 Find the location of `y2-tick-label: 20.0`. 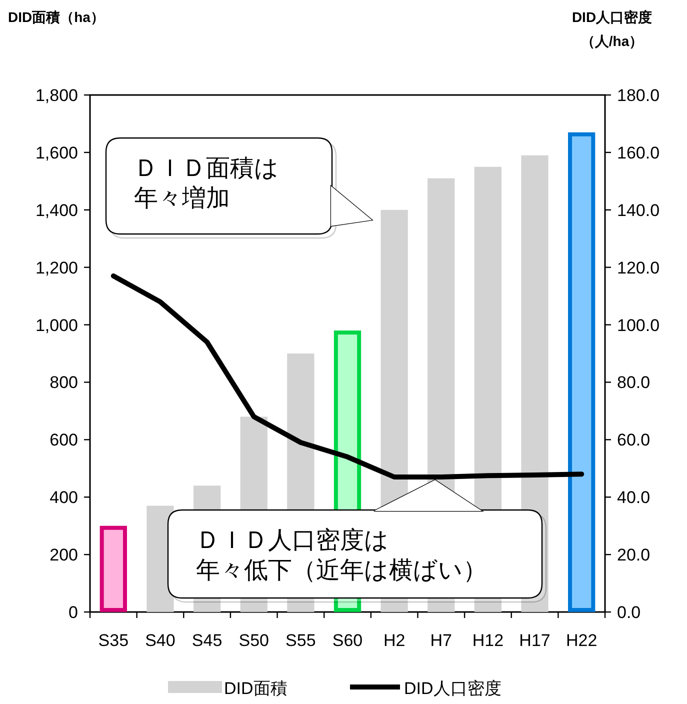

y2-tick-label: 20.0 is located at coordinates (633, 555).